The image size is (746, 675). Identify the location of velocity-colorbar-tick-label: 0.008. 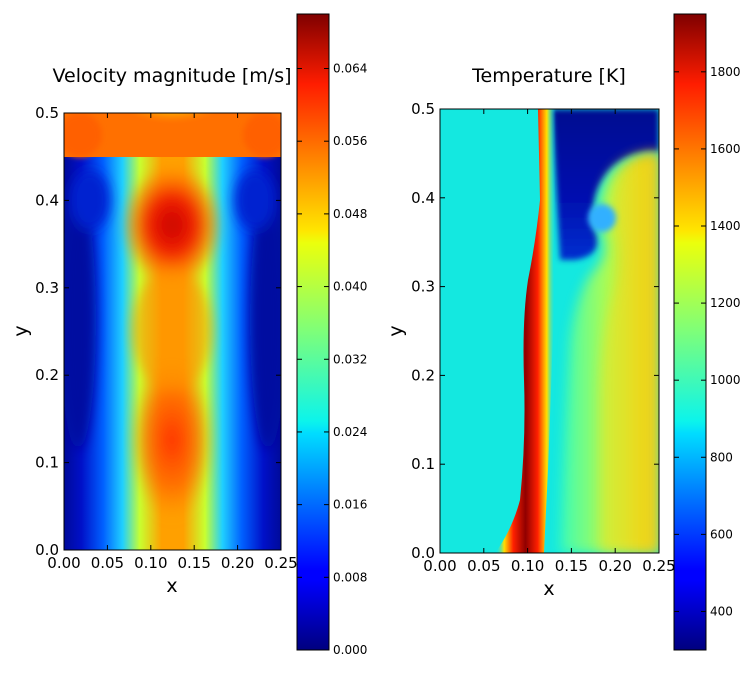
(350, 577).